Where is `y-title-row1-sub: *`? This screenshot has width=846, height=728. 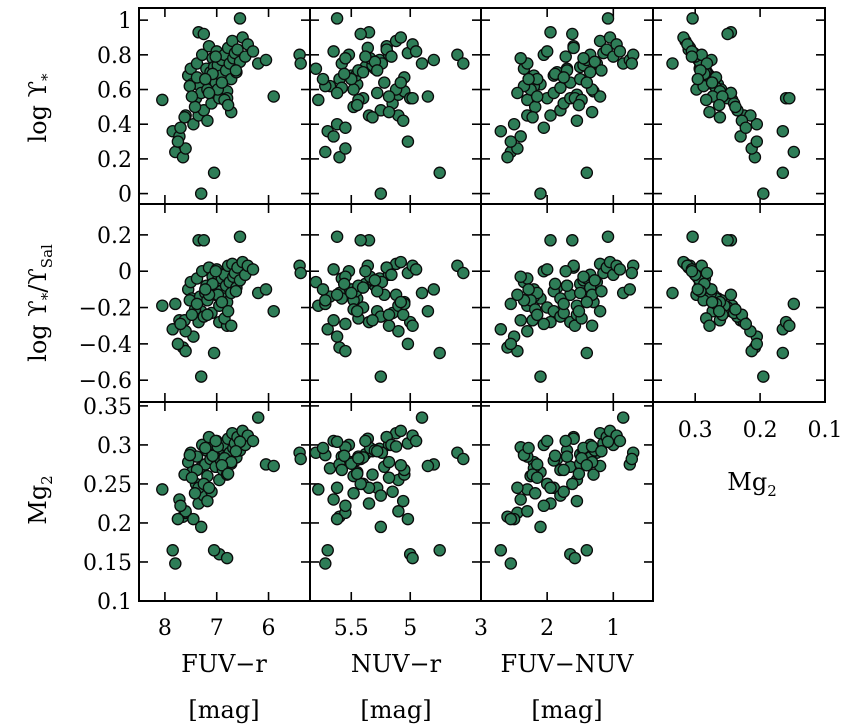 y-title-row1-sub: * is located at coordinates (47, 296).